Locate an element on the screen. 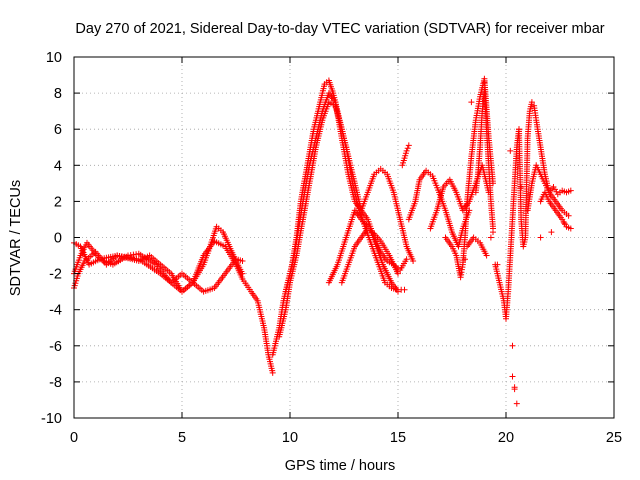 The image size is (640, 480). x-tick-label: 25 is located at coordinates (614, 438).